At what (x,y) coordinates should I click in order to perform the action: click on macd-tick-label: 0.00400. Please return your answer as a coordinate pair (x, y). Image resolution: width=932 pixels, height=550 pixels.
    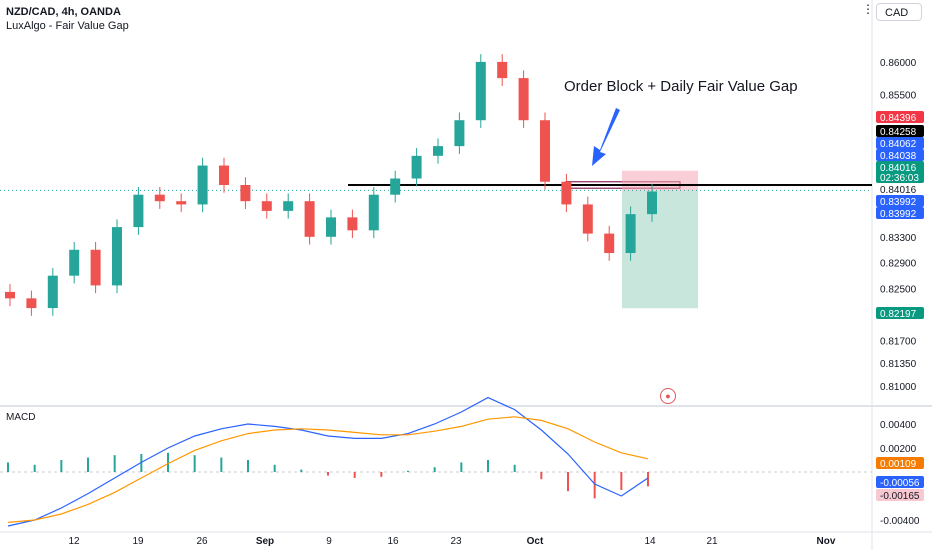
    Looking at the image, I should click on (898, 425).